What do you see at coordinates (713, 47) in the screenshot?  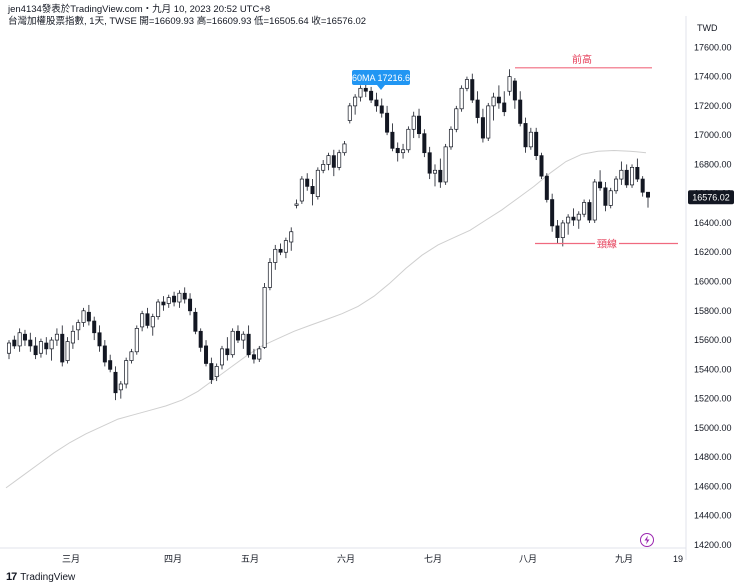 I see `y-tick-label: 17600.00` at bounding box center [713, 47].